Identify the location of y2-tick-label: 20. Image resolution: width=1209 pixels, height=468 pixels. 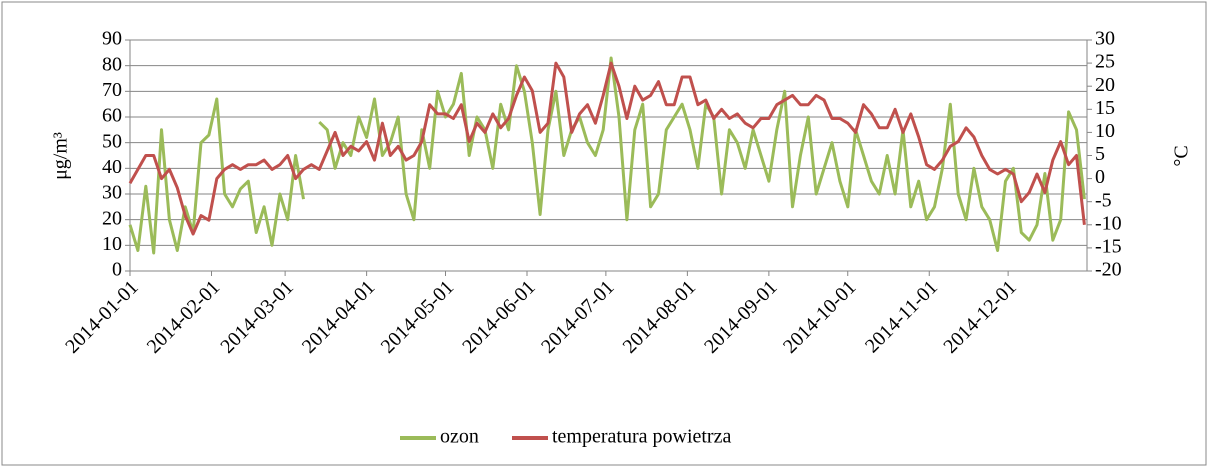
(1105, 85).